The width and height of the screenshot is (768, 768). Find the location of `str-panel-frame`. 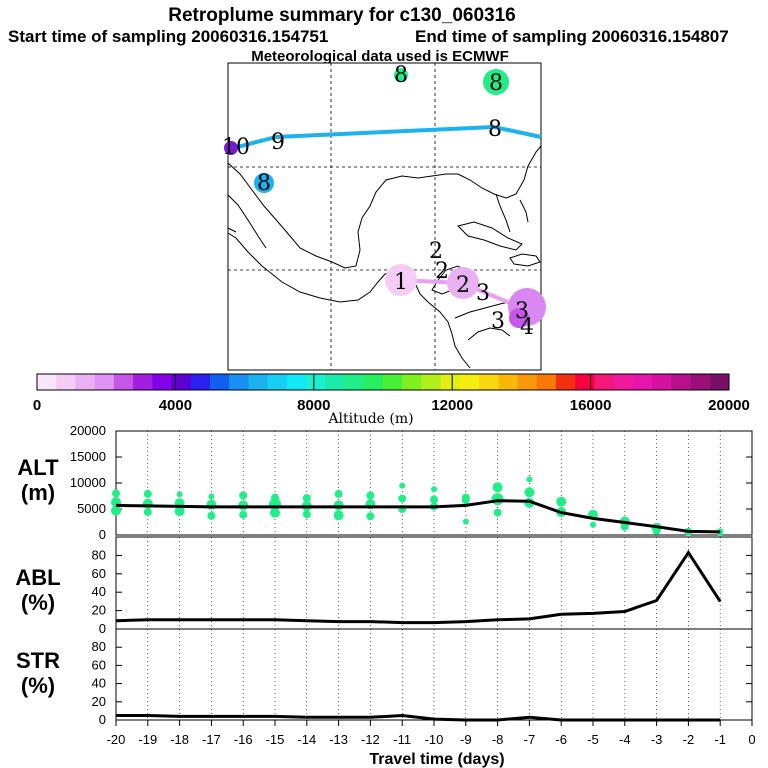

str-panel-frame is located at coordinates (434, 674).